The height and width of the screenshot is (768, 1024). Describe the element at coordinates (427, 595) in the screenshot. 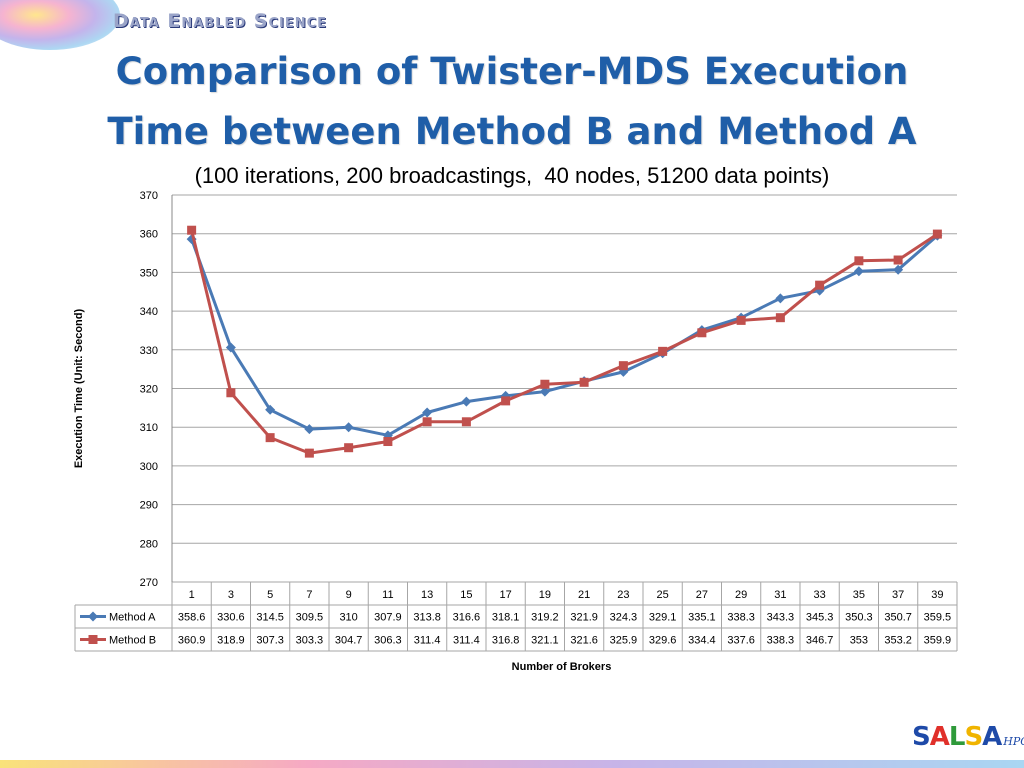

I see `x-category-label: 13` at that location.